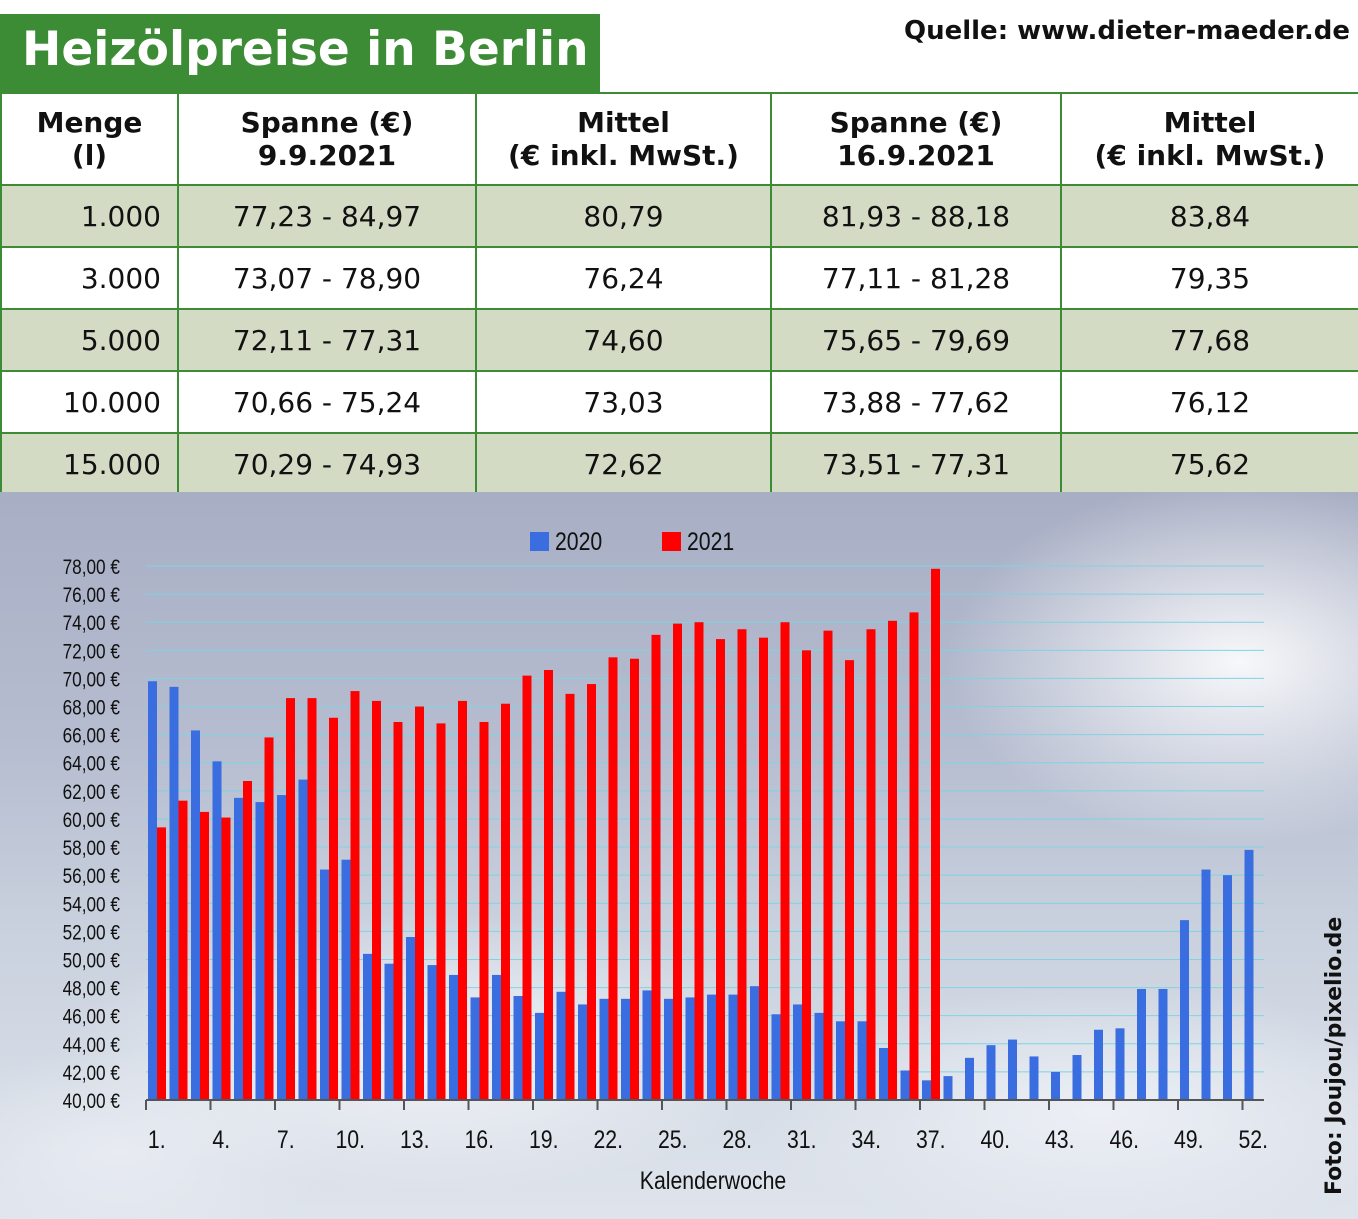 The height and width of the screenshot is (1219, 1358). What do you see at coordinates (92, 989) in the screenshot?
I see `y-tick-label: 48,00 €` at bounding box center [92, 989].